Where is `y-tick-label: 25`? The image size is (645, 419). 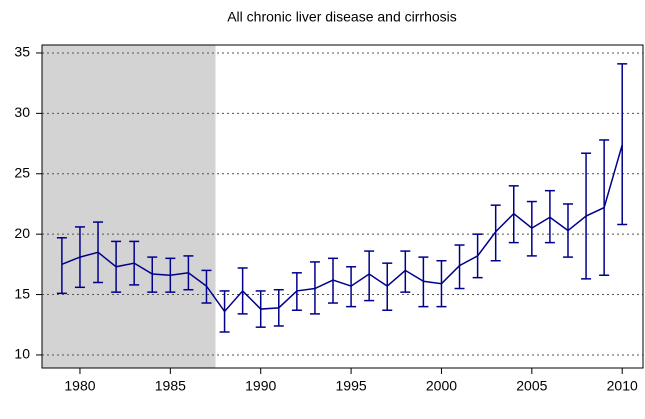
y-tick-label: 25 is located at coordinates (22, 172).